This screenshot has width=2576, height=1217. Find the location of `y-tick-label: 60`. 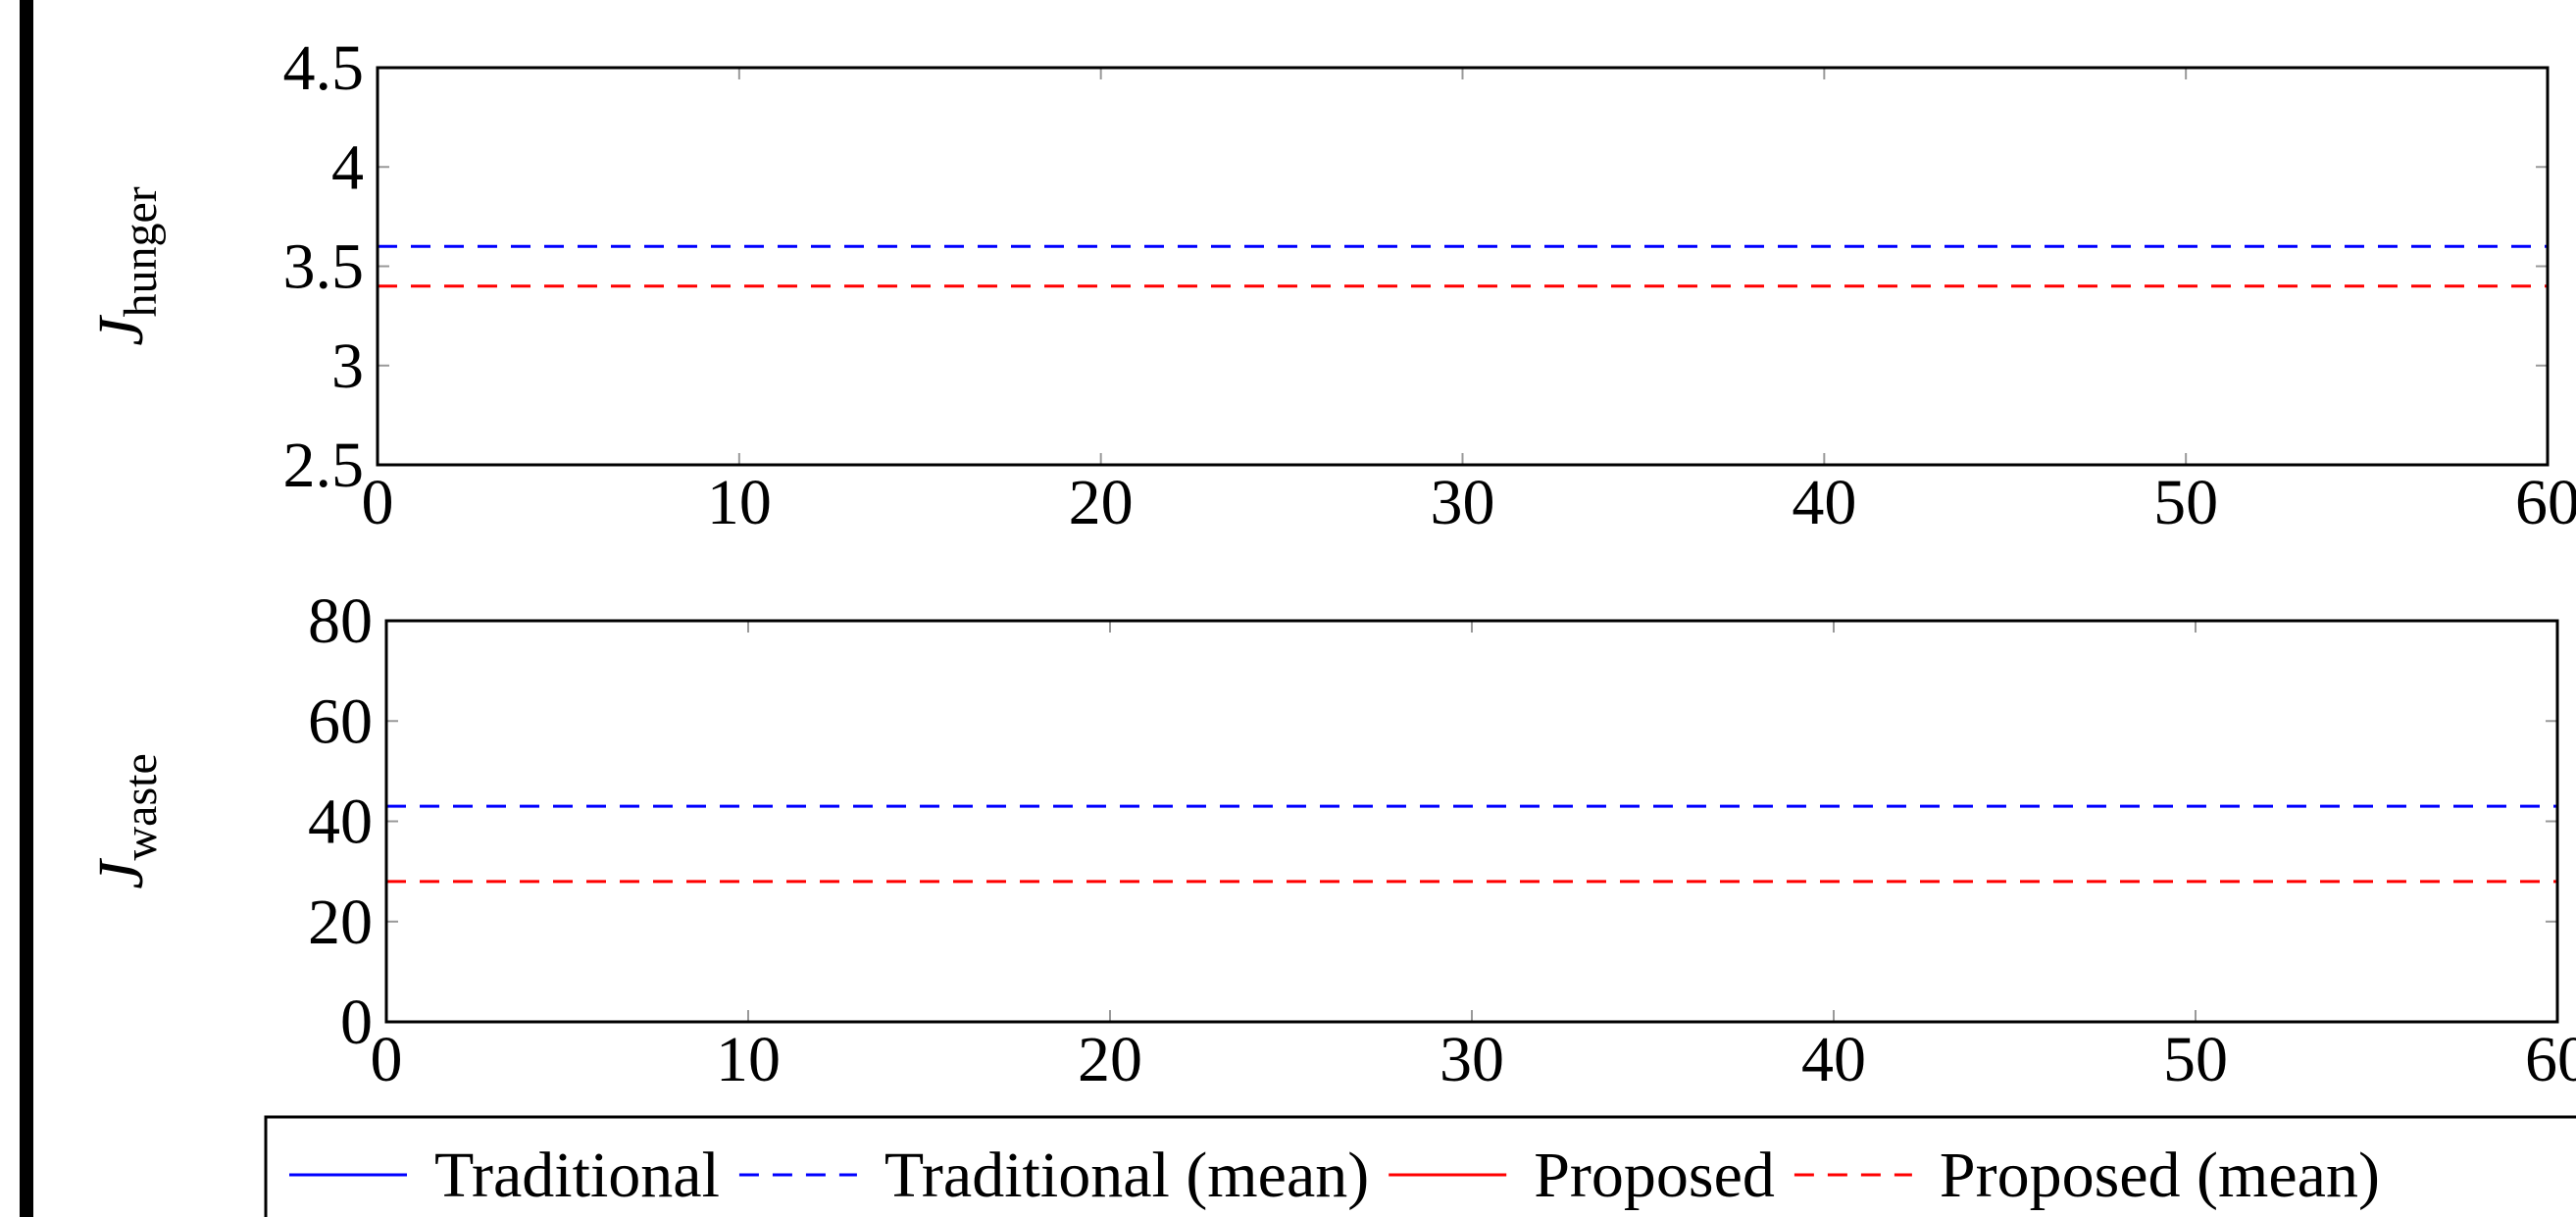

y-tick-label: 60 is located at coordinates (340, 721).